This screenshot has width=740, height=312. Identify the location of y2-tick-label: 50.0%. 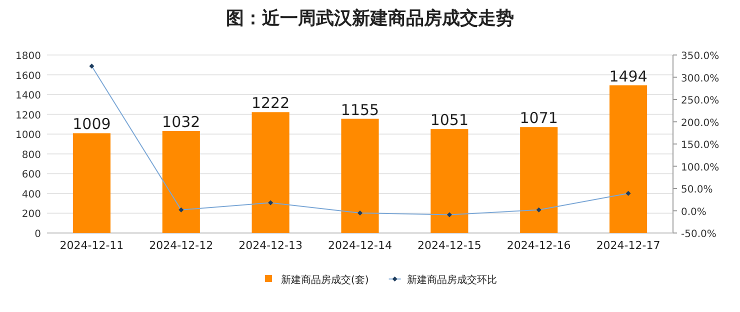
(697, 190).